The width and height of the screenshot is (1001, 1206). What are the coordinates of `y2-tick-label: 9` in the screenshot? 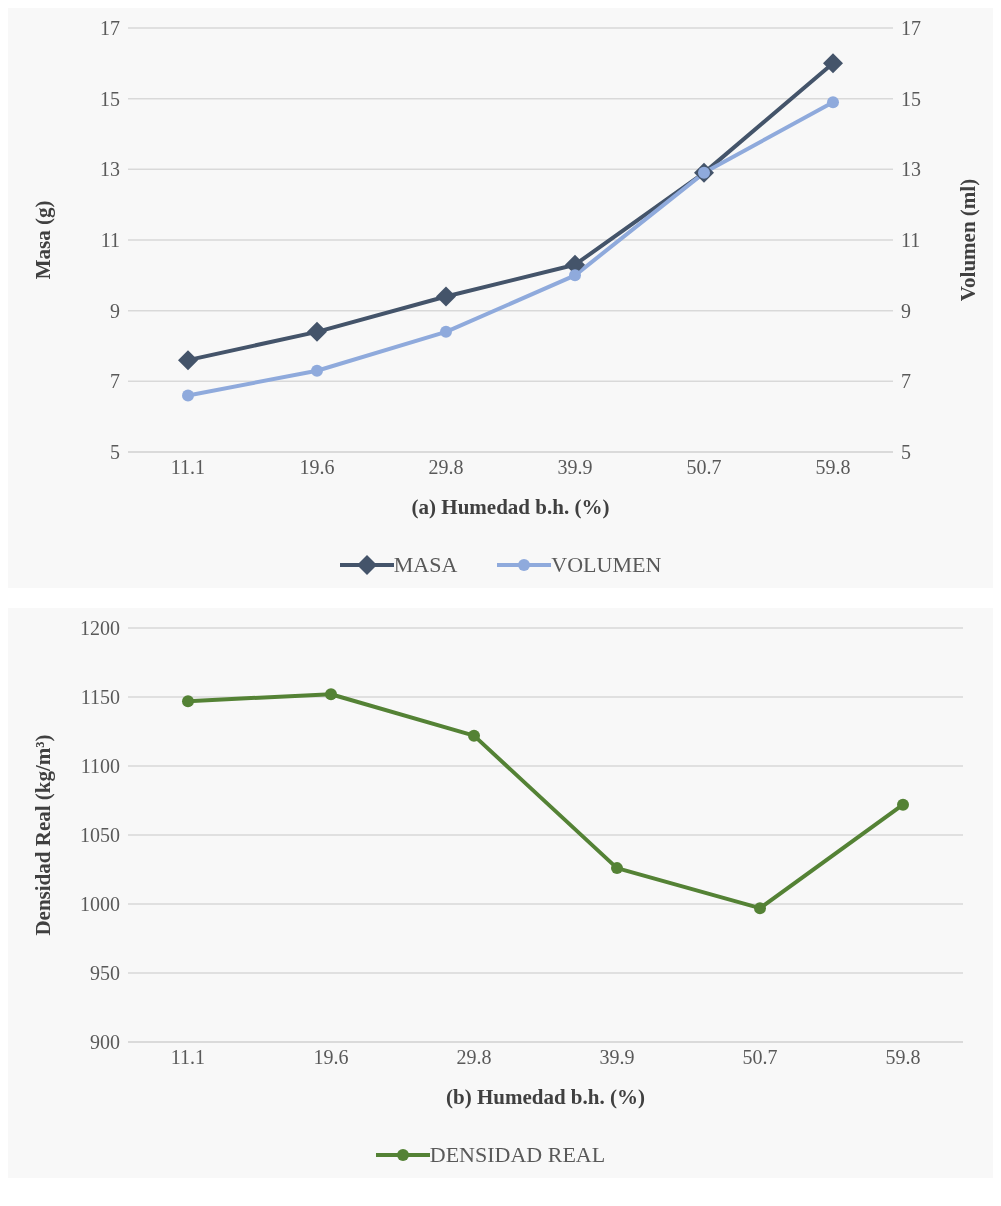 It's located at (906, 310).